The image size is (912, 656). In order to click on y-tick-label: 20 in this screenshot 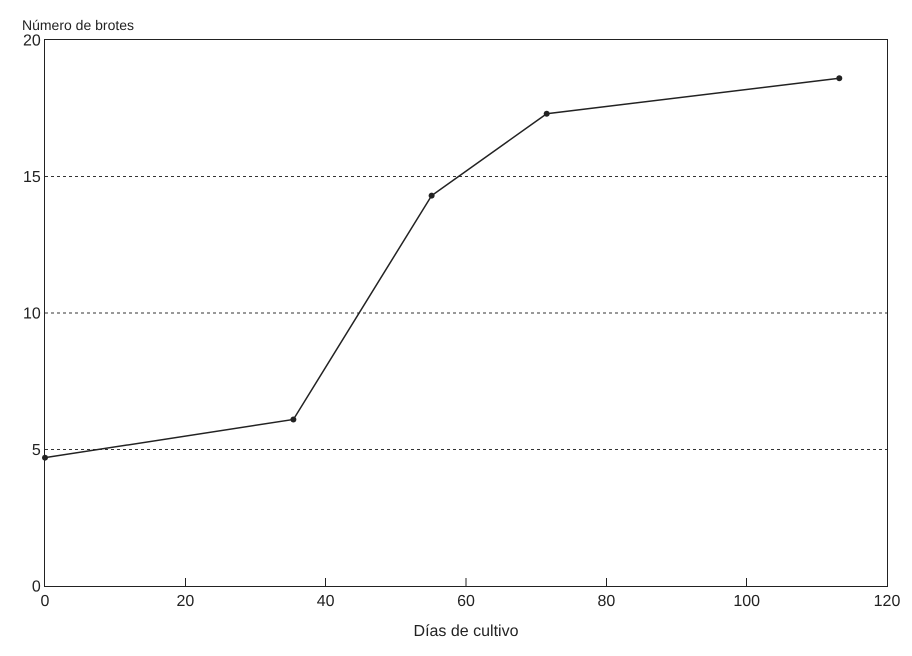, I will do `click(32, 41)`.